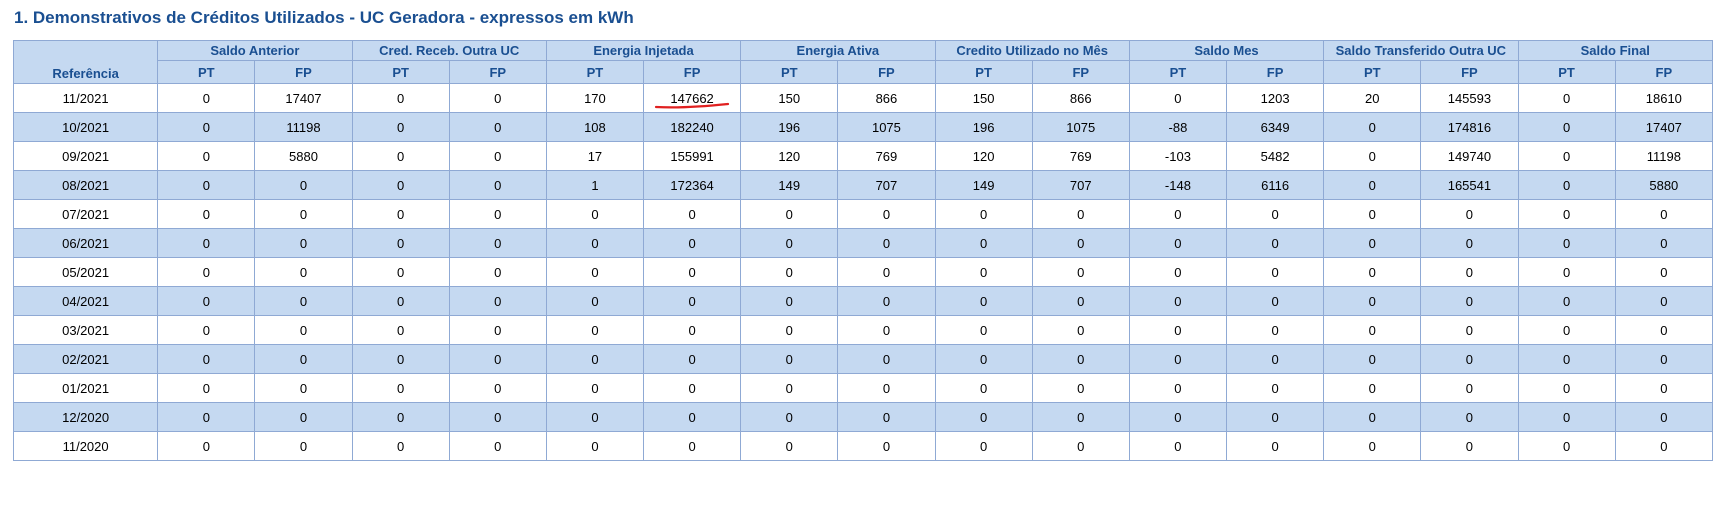 This screenshot has height=521, width=1726. What do you see at coordinates (1178, 156) in the screenshot?
I see `value-cell: -103` at bounding box center [1178, 156].